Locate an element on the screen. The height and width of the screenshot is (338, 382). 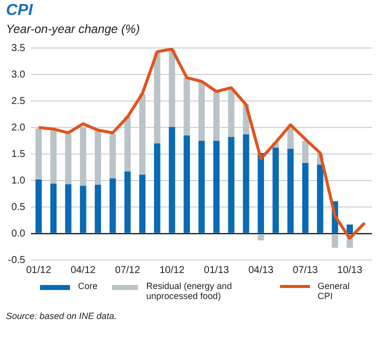
x-tick-label: 10/12 is located at coordinates (172, 270).